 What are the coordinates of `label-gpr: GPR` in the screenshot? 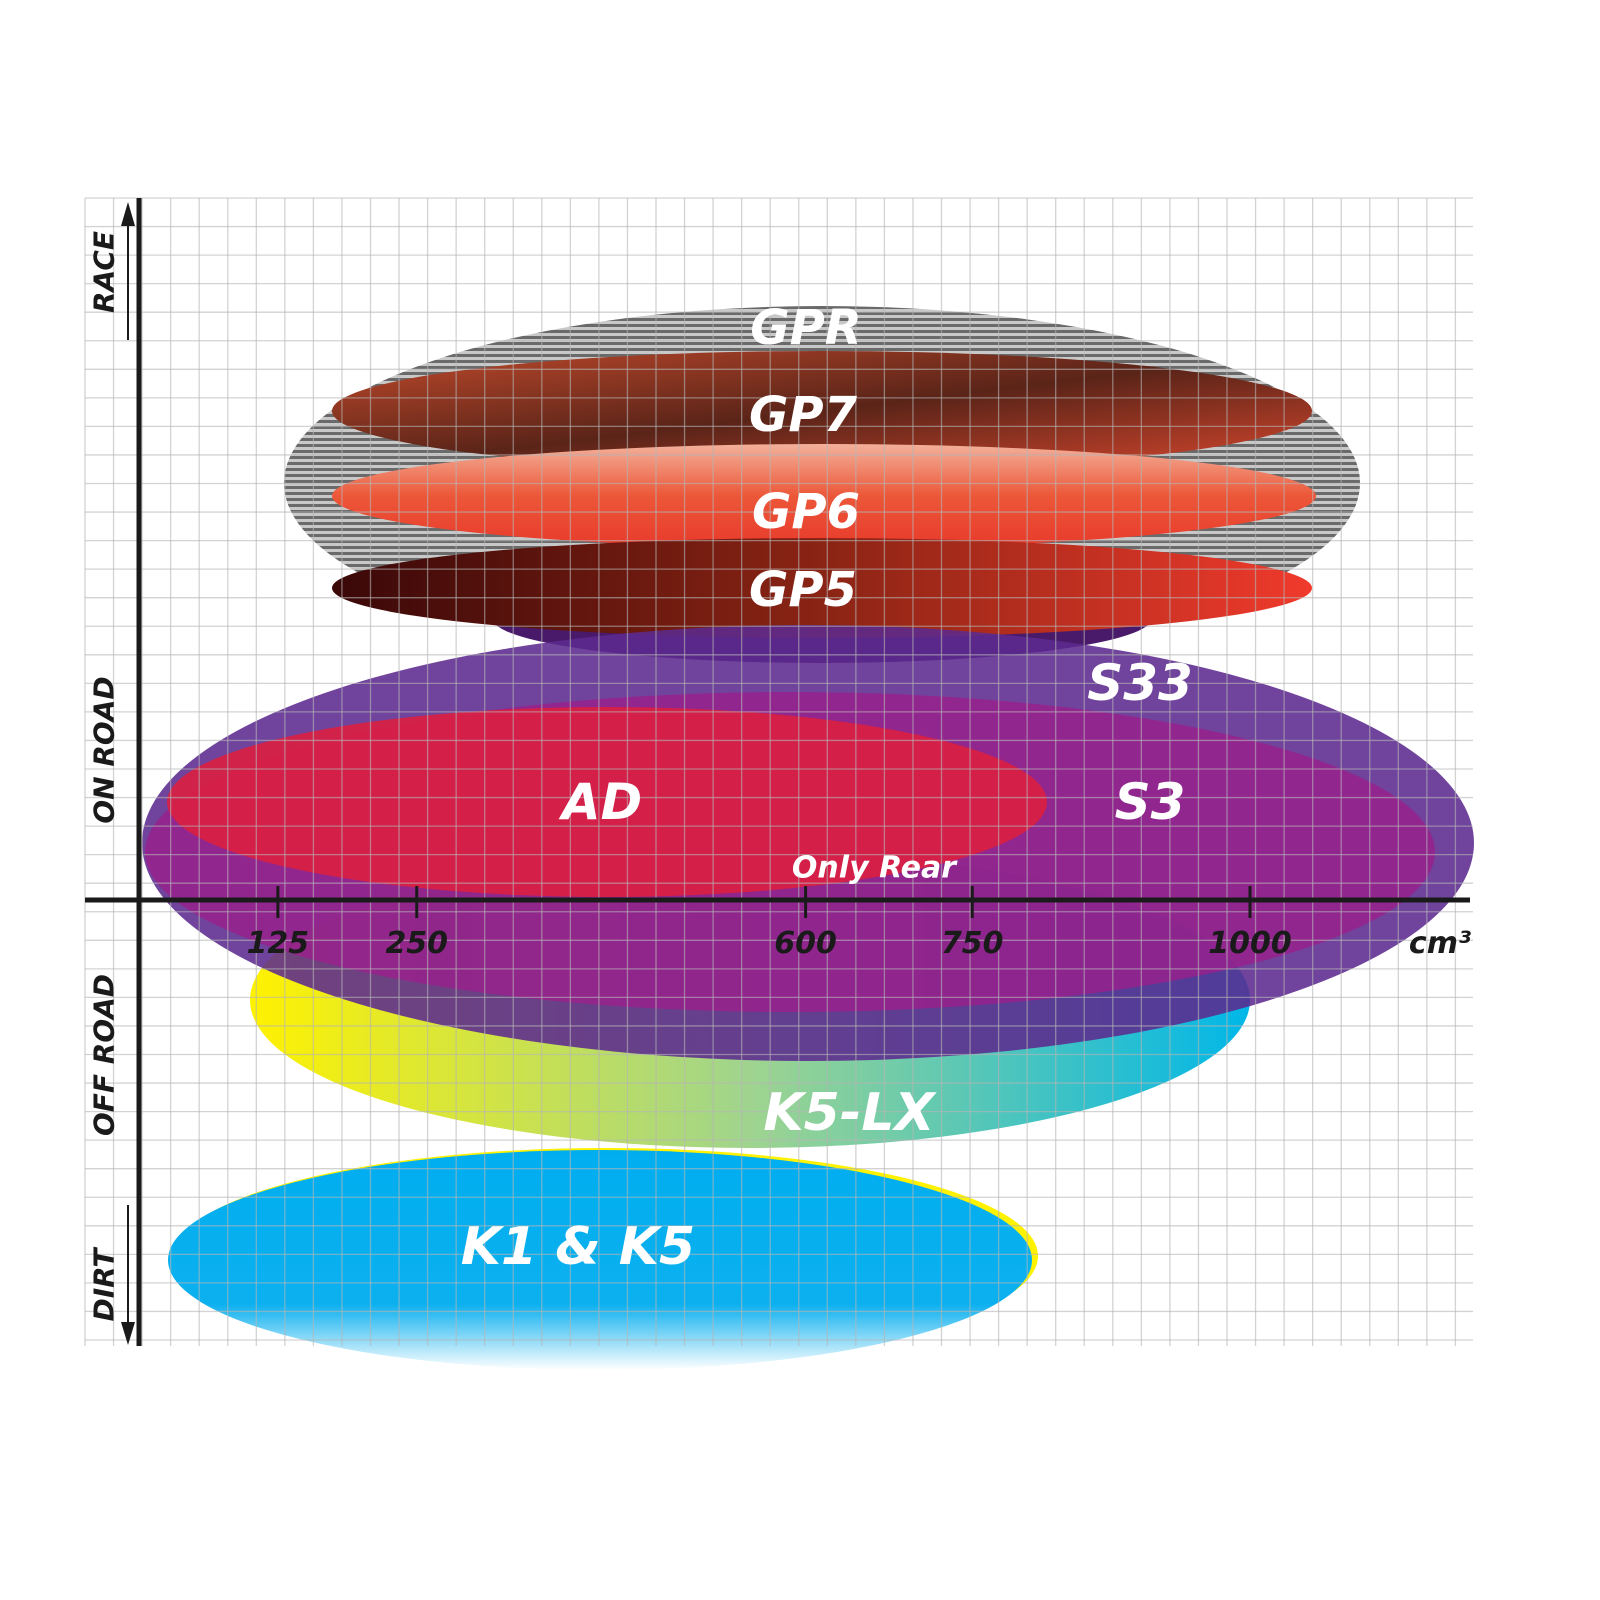 It's located at (806, 328).